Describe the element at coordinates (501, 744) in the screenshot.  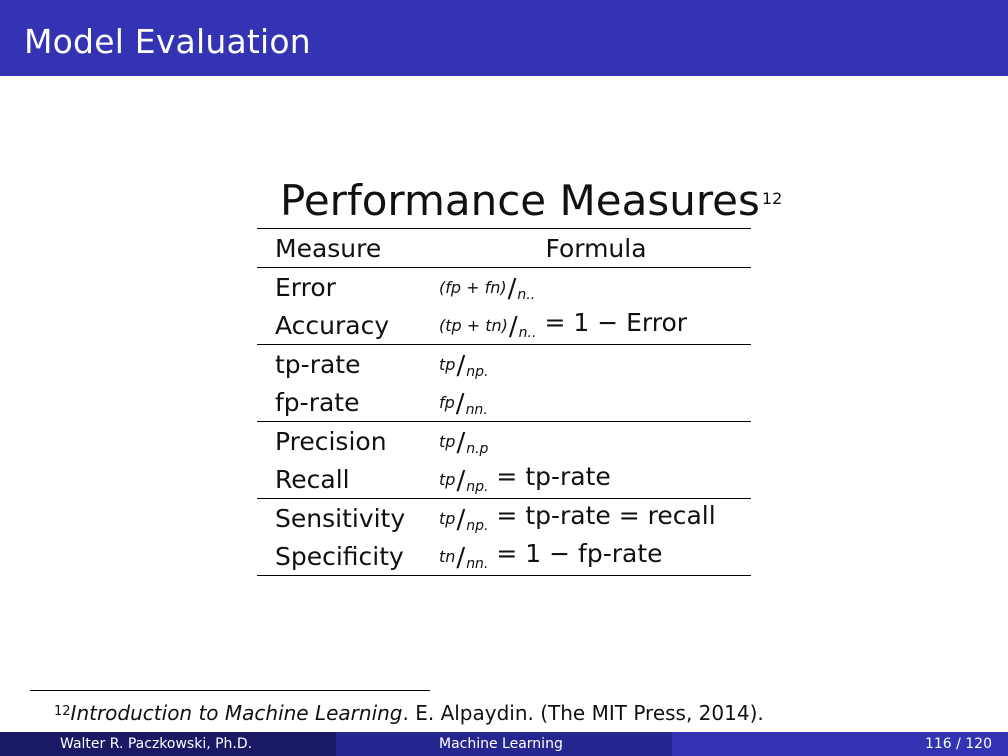
I see `footer-course: Machine Learning` at that location.